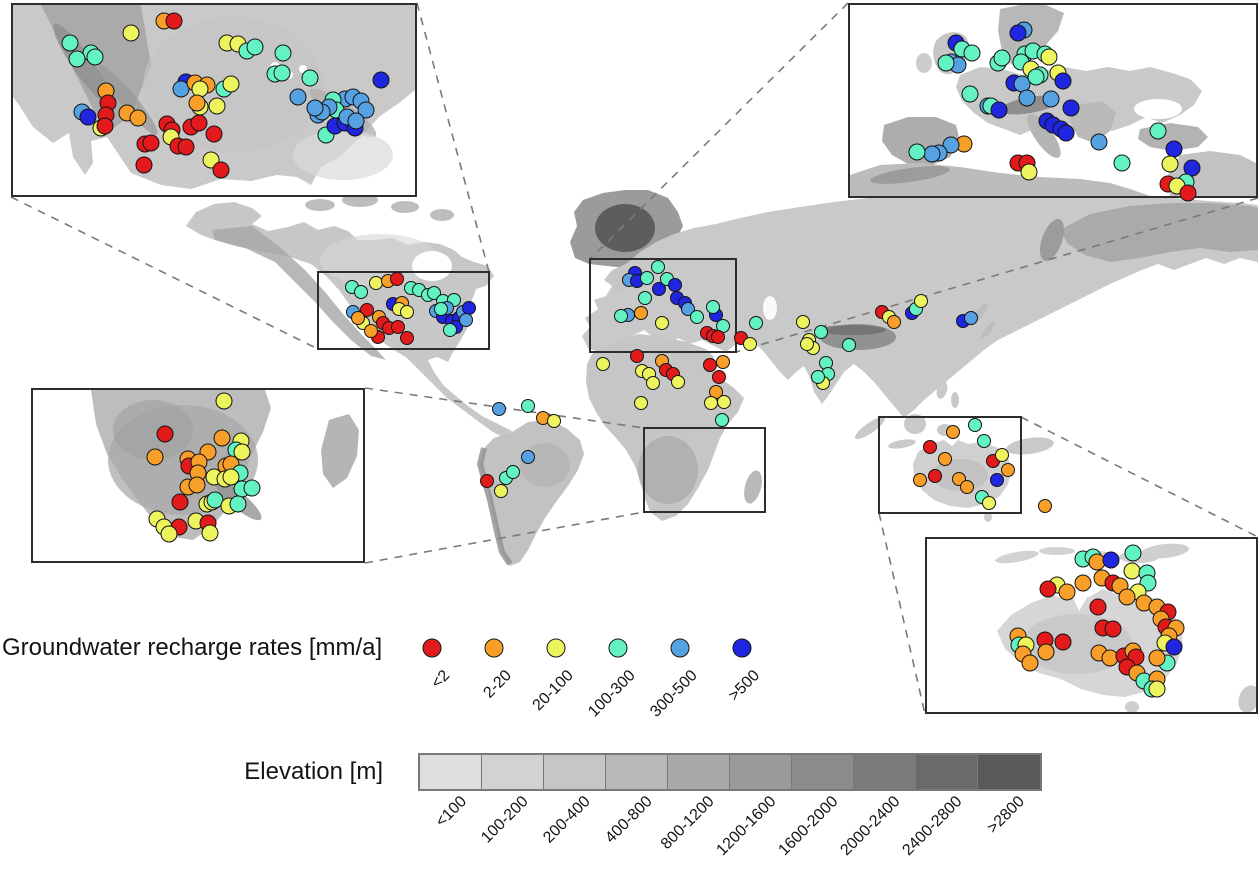 The height and width of the screenshot is (880, 1260). What do you see at coordinates (403, 310) in the screenshot?
I see `region-box-north-america` at bounding box center [403, 310].